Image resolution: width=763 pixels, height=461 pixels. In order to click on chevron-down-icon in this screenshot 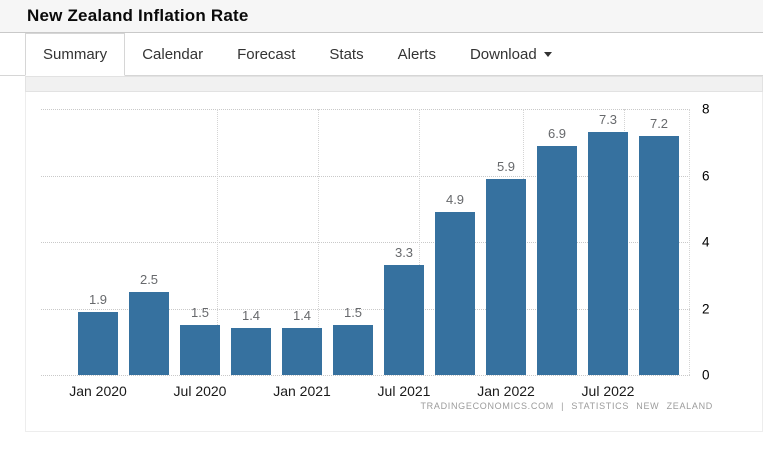, I will do `click(547, 54)`.